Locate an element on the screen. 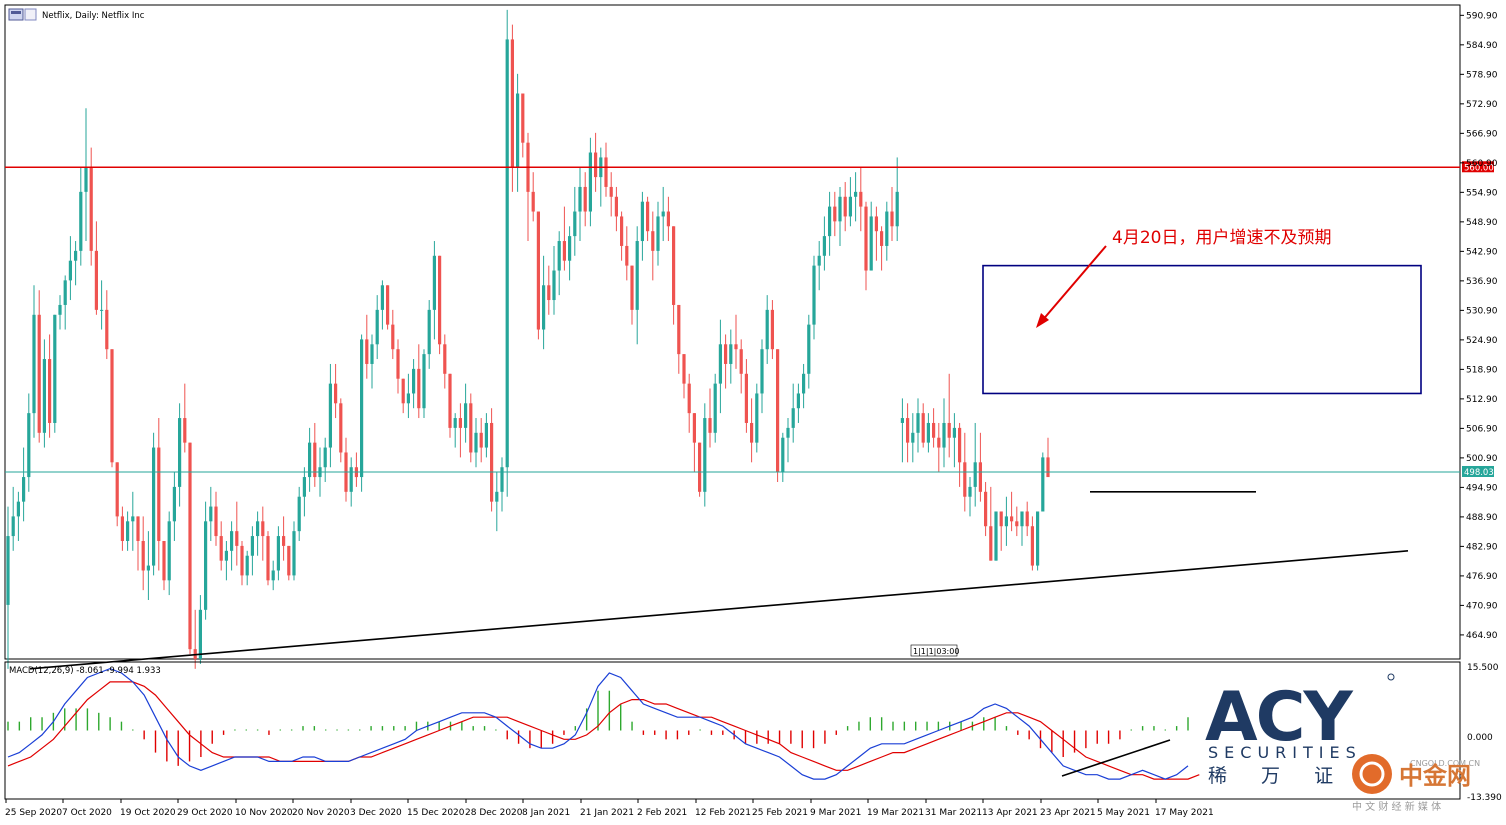 The height and width of the screenshot is (825, 1506). time-marker: 1|1|1|03:00 is located at coordinates (934, 650).